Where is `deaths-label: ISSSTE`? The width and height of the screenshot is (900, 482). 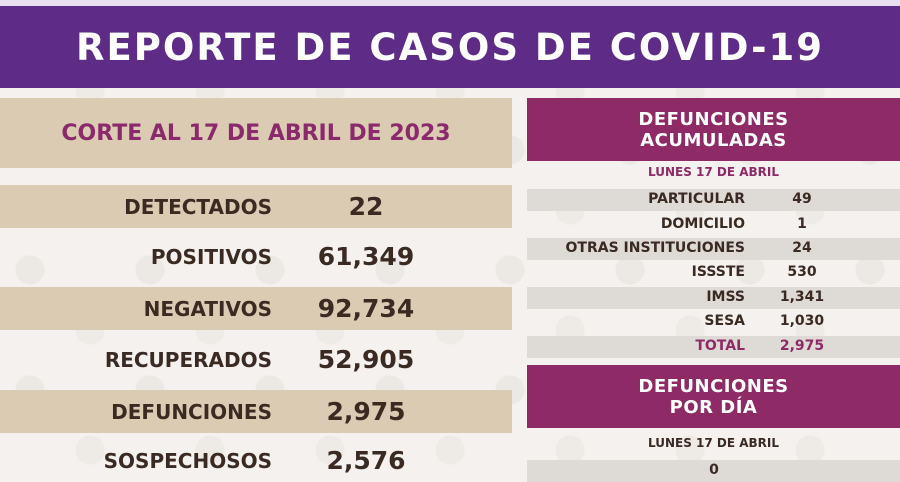
deaths-label: ISSSTE is located at coordinates (718, 272).